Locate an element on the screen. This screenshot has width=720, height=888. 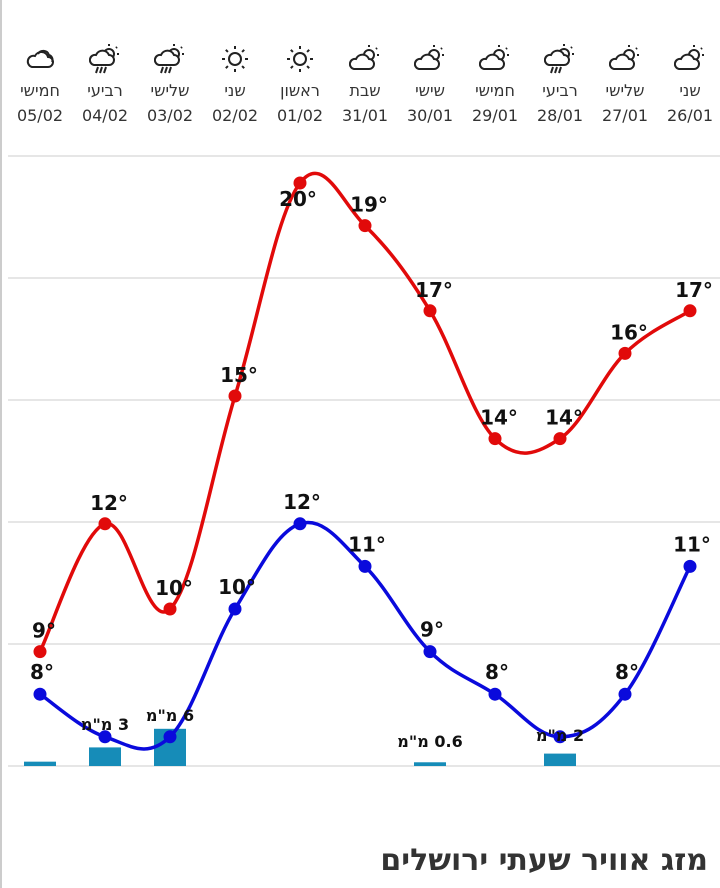
day-date: 04/02 is located at coordinates (105, 115).